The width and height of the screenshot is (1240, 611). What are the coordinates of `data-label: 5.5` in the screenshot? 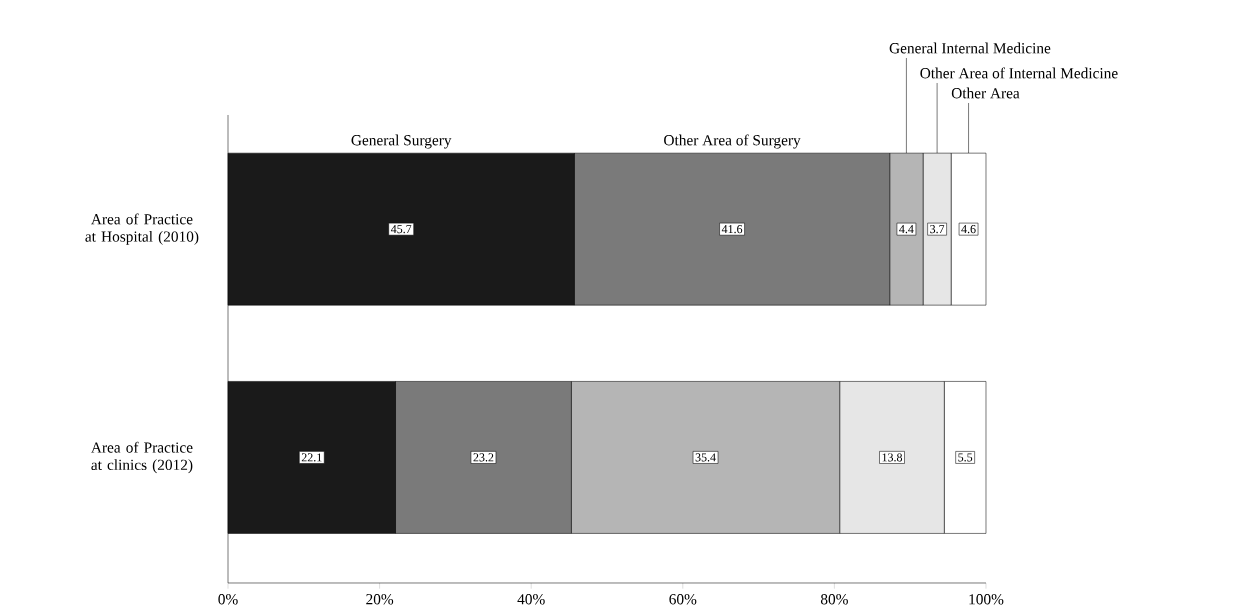 It's located at (965, 457).